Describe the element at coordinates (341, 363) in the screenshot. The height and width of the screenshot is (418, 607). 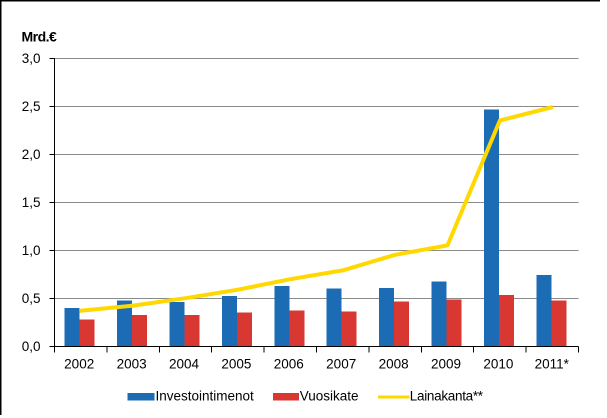
I see `svg-text: 2007` at that location.